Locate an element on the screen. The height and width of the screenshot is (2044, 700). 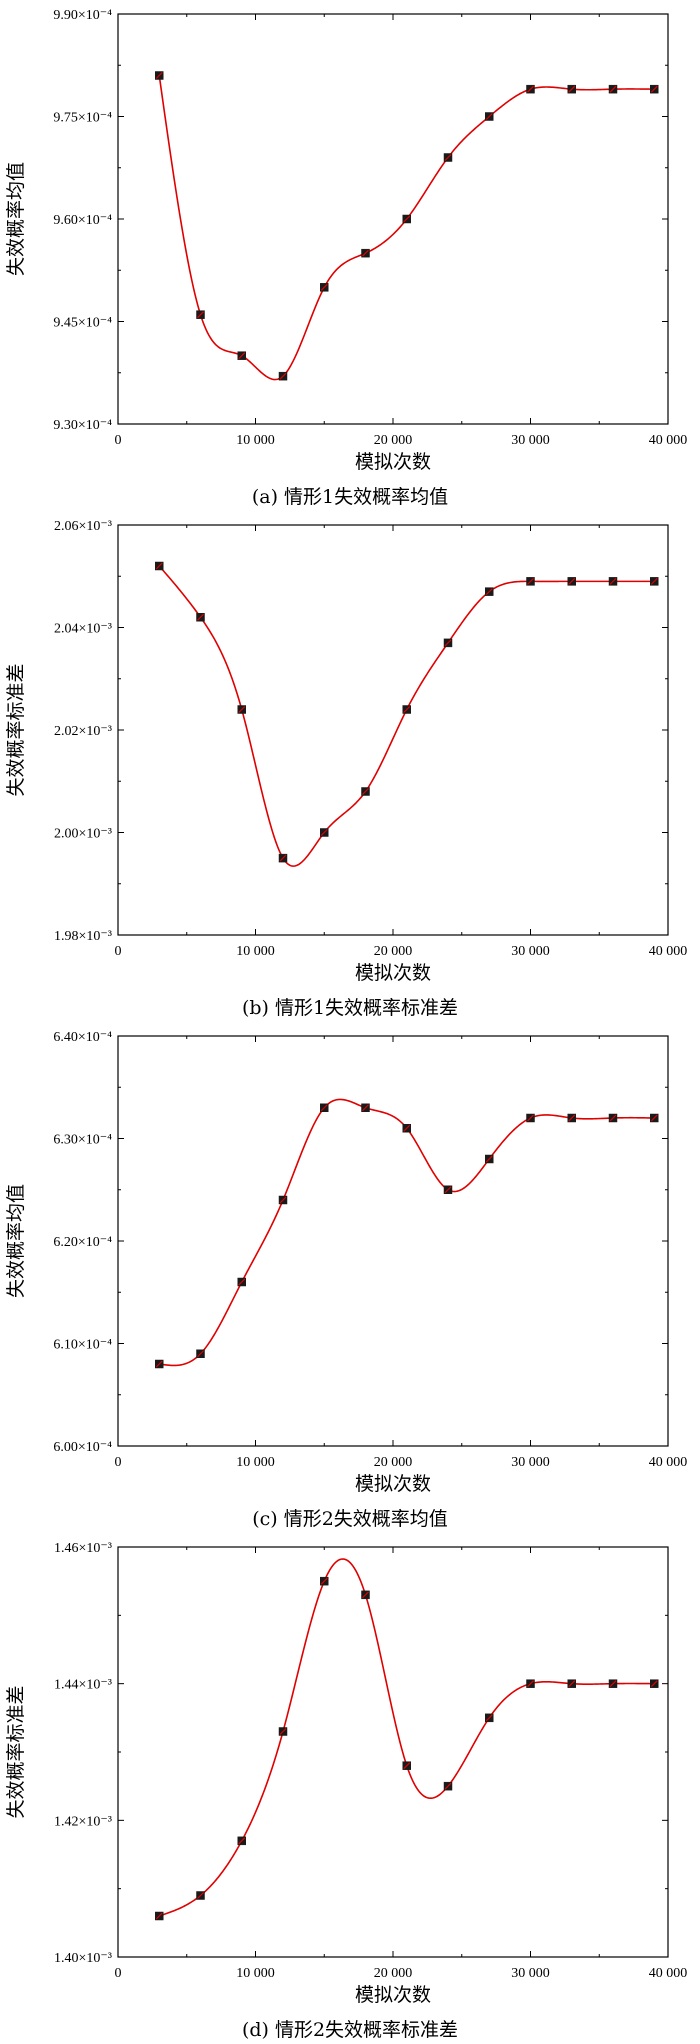
series-line-c is located at coordinates (407, 1232).